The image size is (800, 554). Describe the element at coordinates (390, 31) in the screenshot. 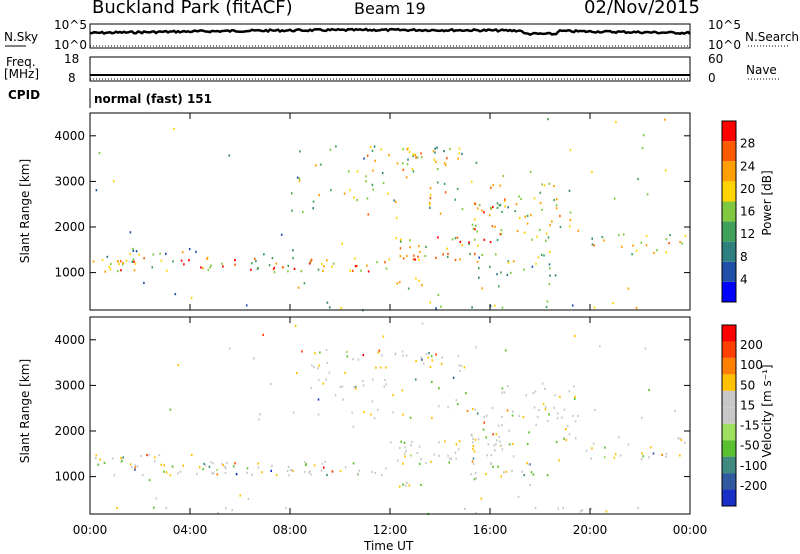

I see `nsky-trace` at that location.